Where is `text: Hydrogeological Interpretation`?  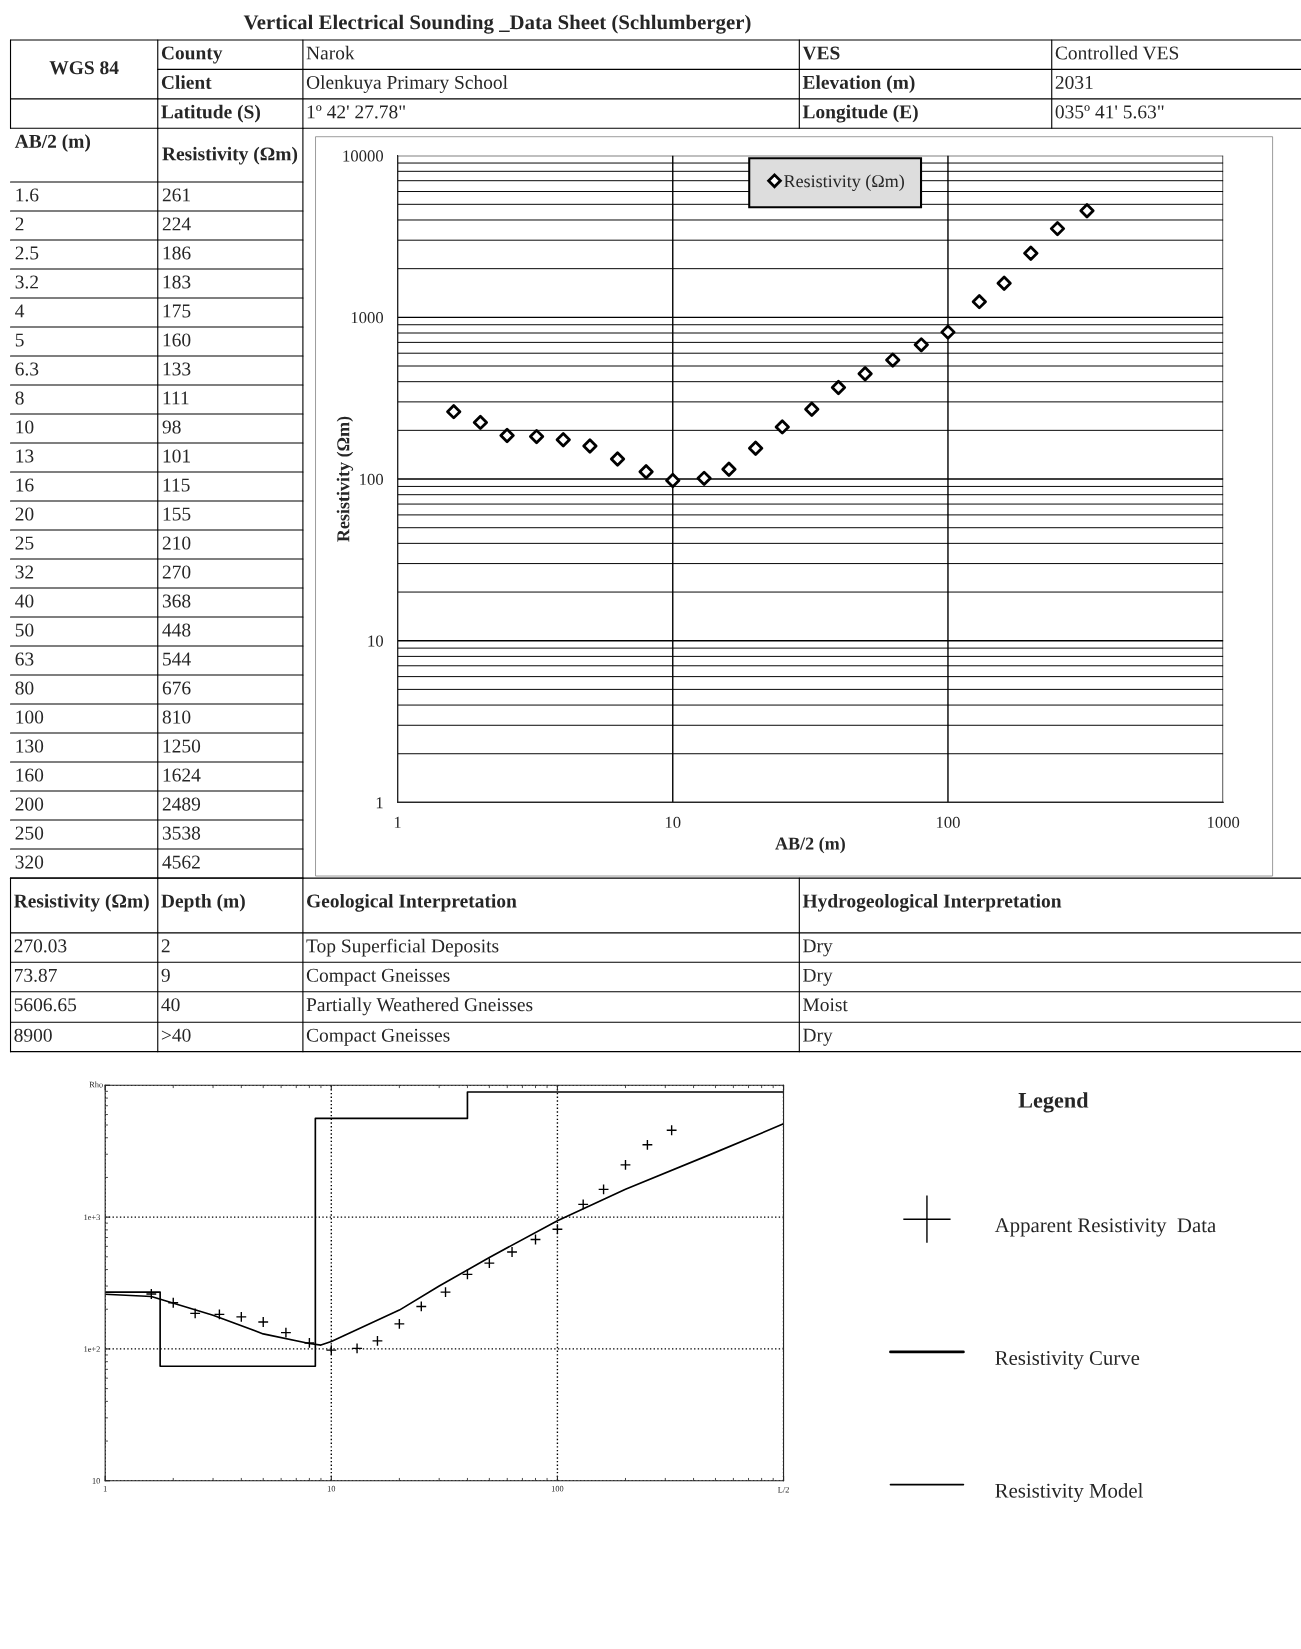 text: Hydrogeological Interpretation is located at coordinates (932, 902).